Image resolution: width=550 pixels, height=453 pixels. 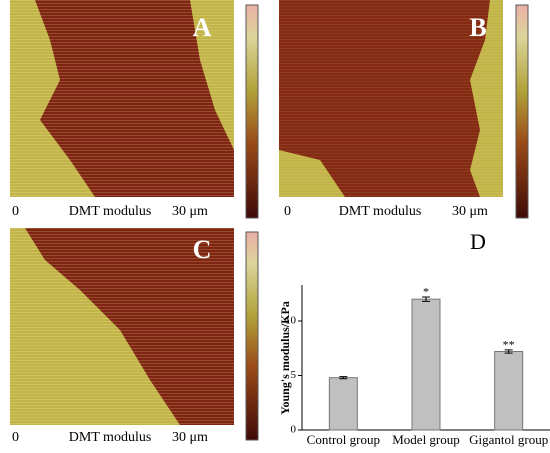 I want to click on y-tick-label: 0, so click(x=294, y=430).